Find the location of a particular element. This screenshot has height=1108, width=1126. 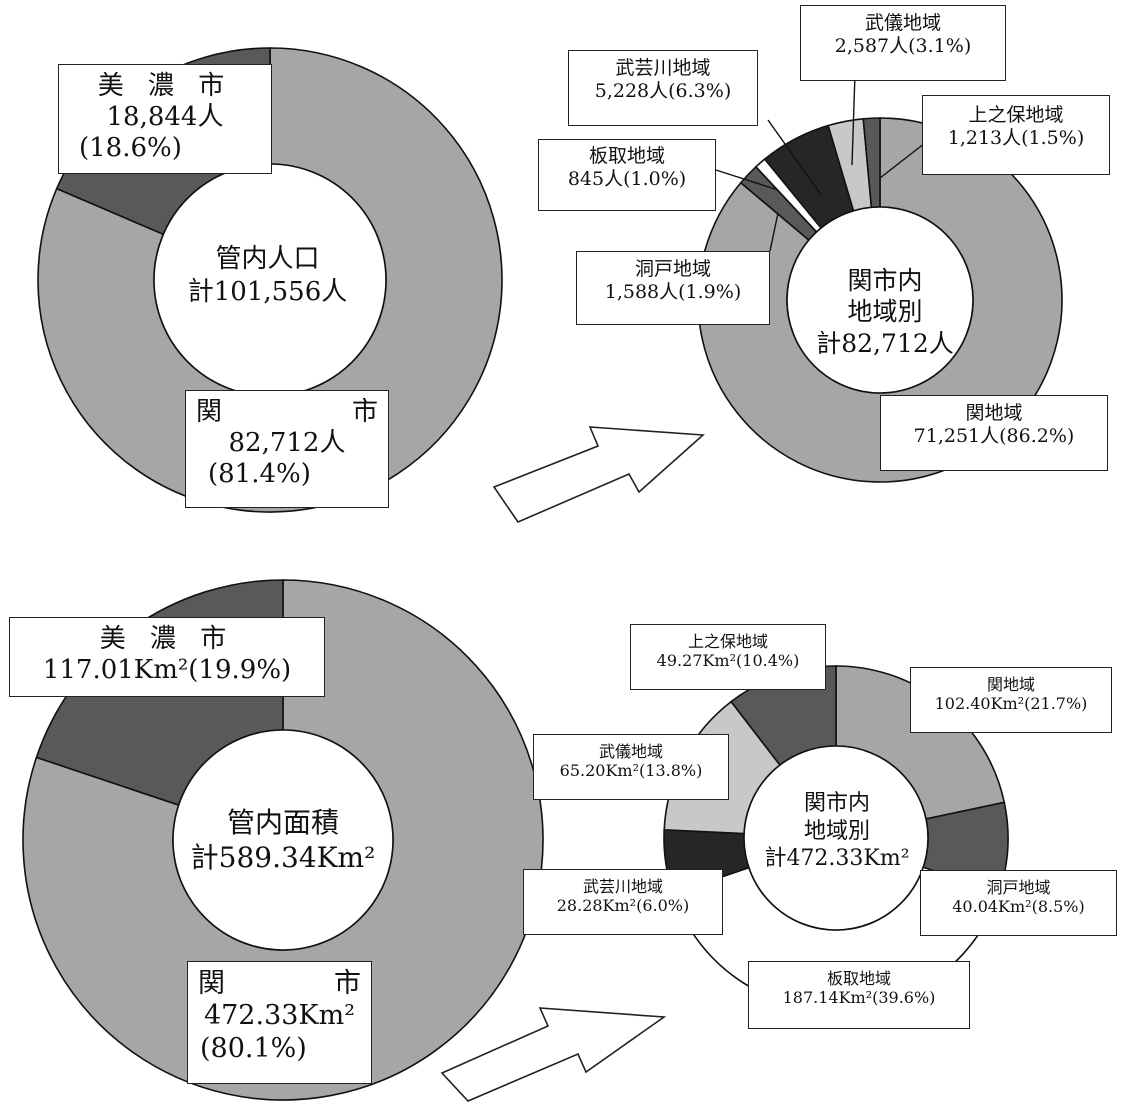

data-label-mugegawa: 武芸川地域 5,228人(6.3%) is located at coordinates (663, 88).